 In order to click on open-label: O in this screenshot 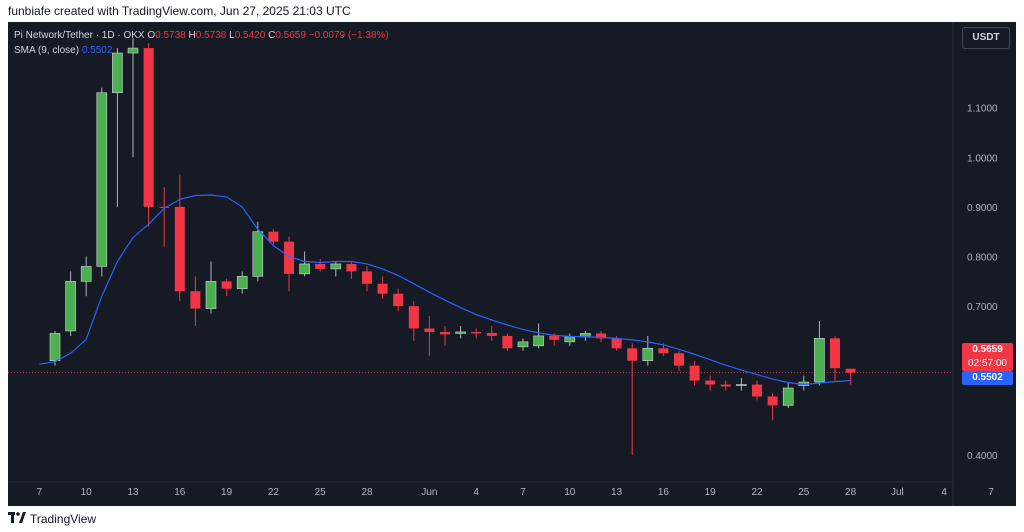, I will do `click(151, 35)`.